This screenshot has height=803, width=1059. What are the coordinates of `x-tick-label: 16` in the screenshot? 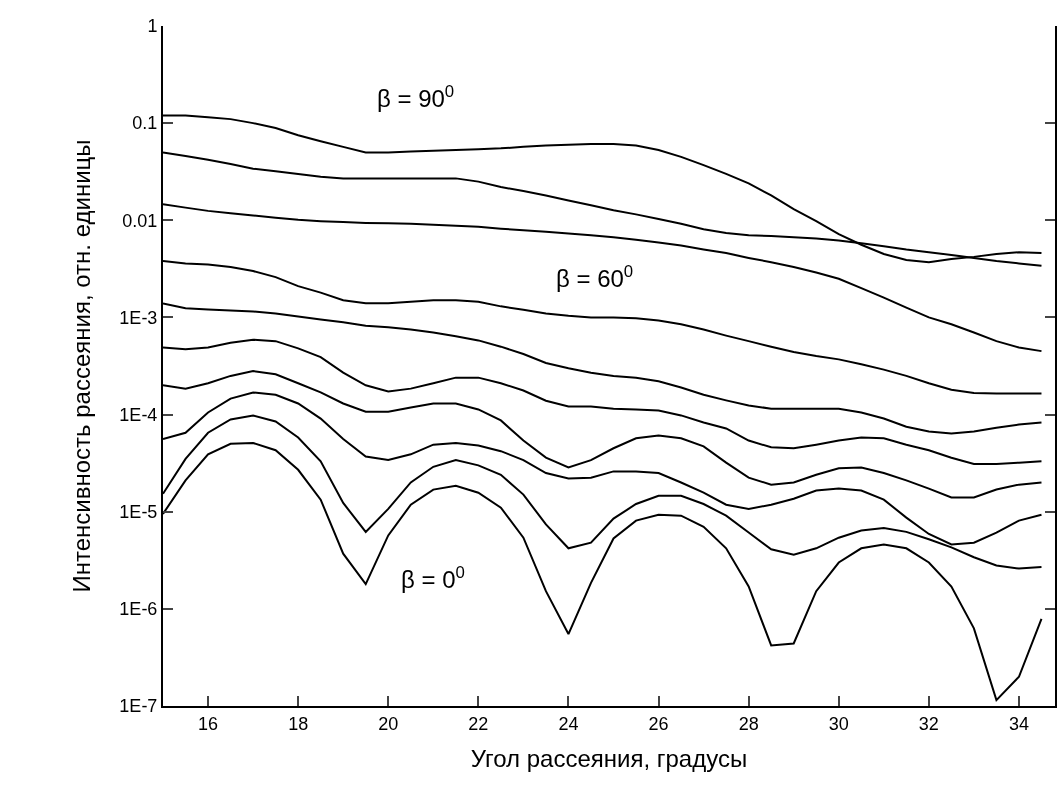 It's located at (208, 723).